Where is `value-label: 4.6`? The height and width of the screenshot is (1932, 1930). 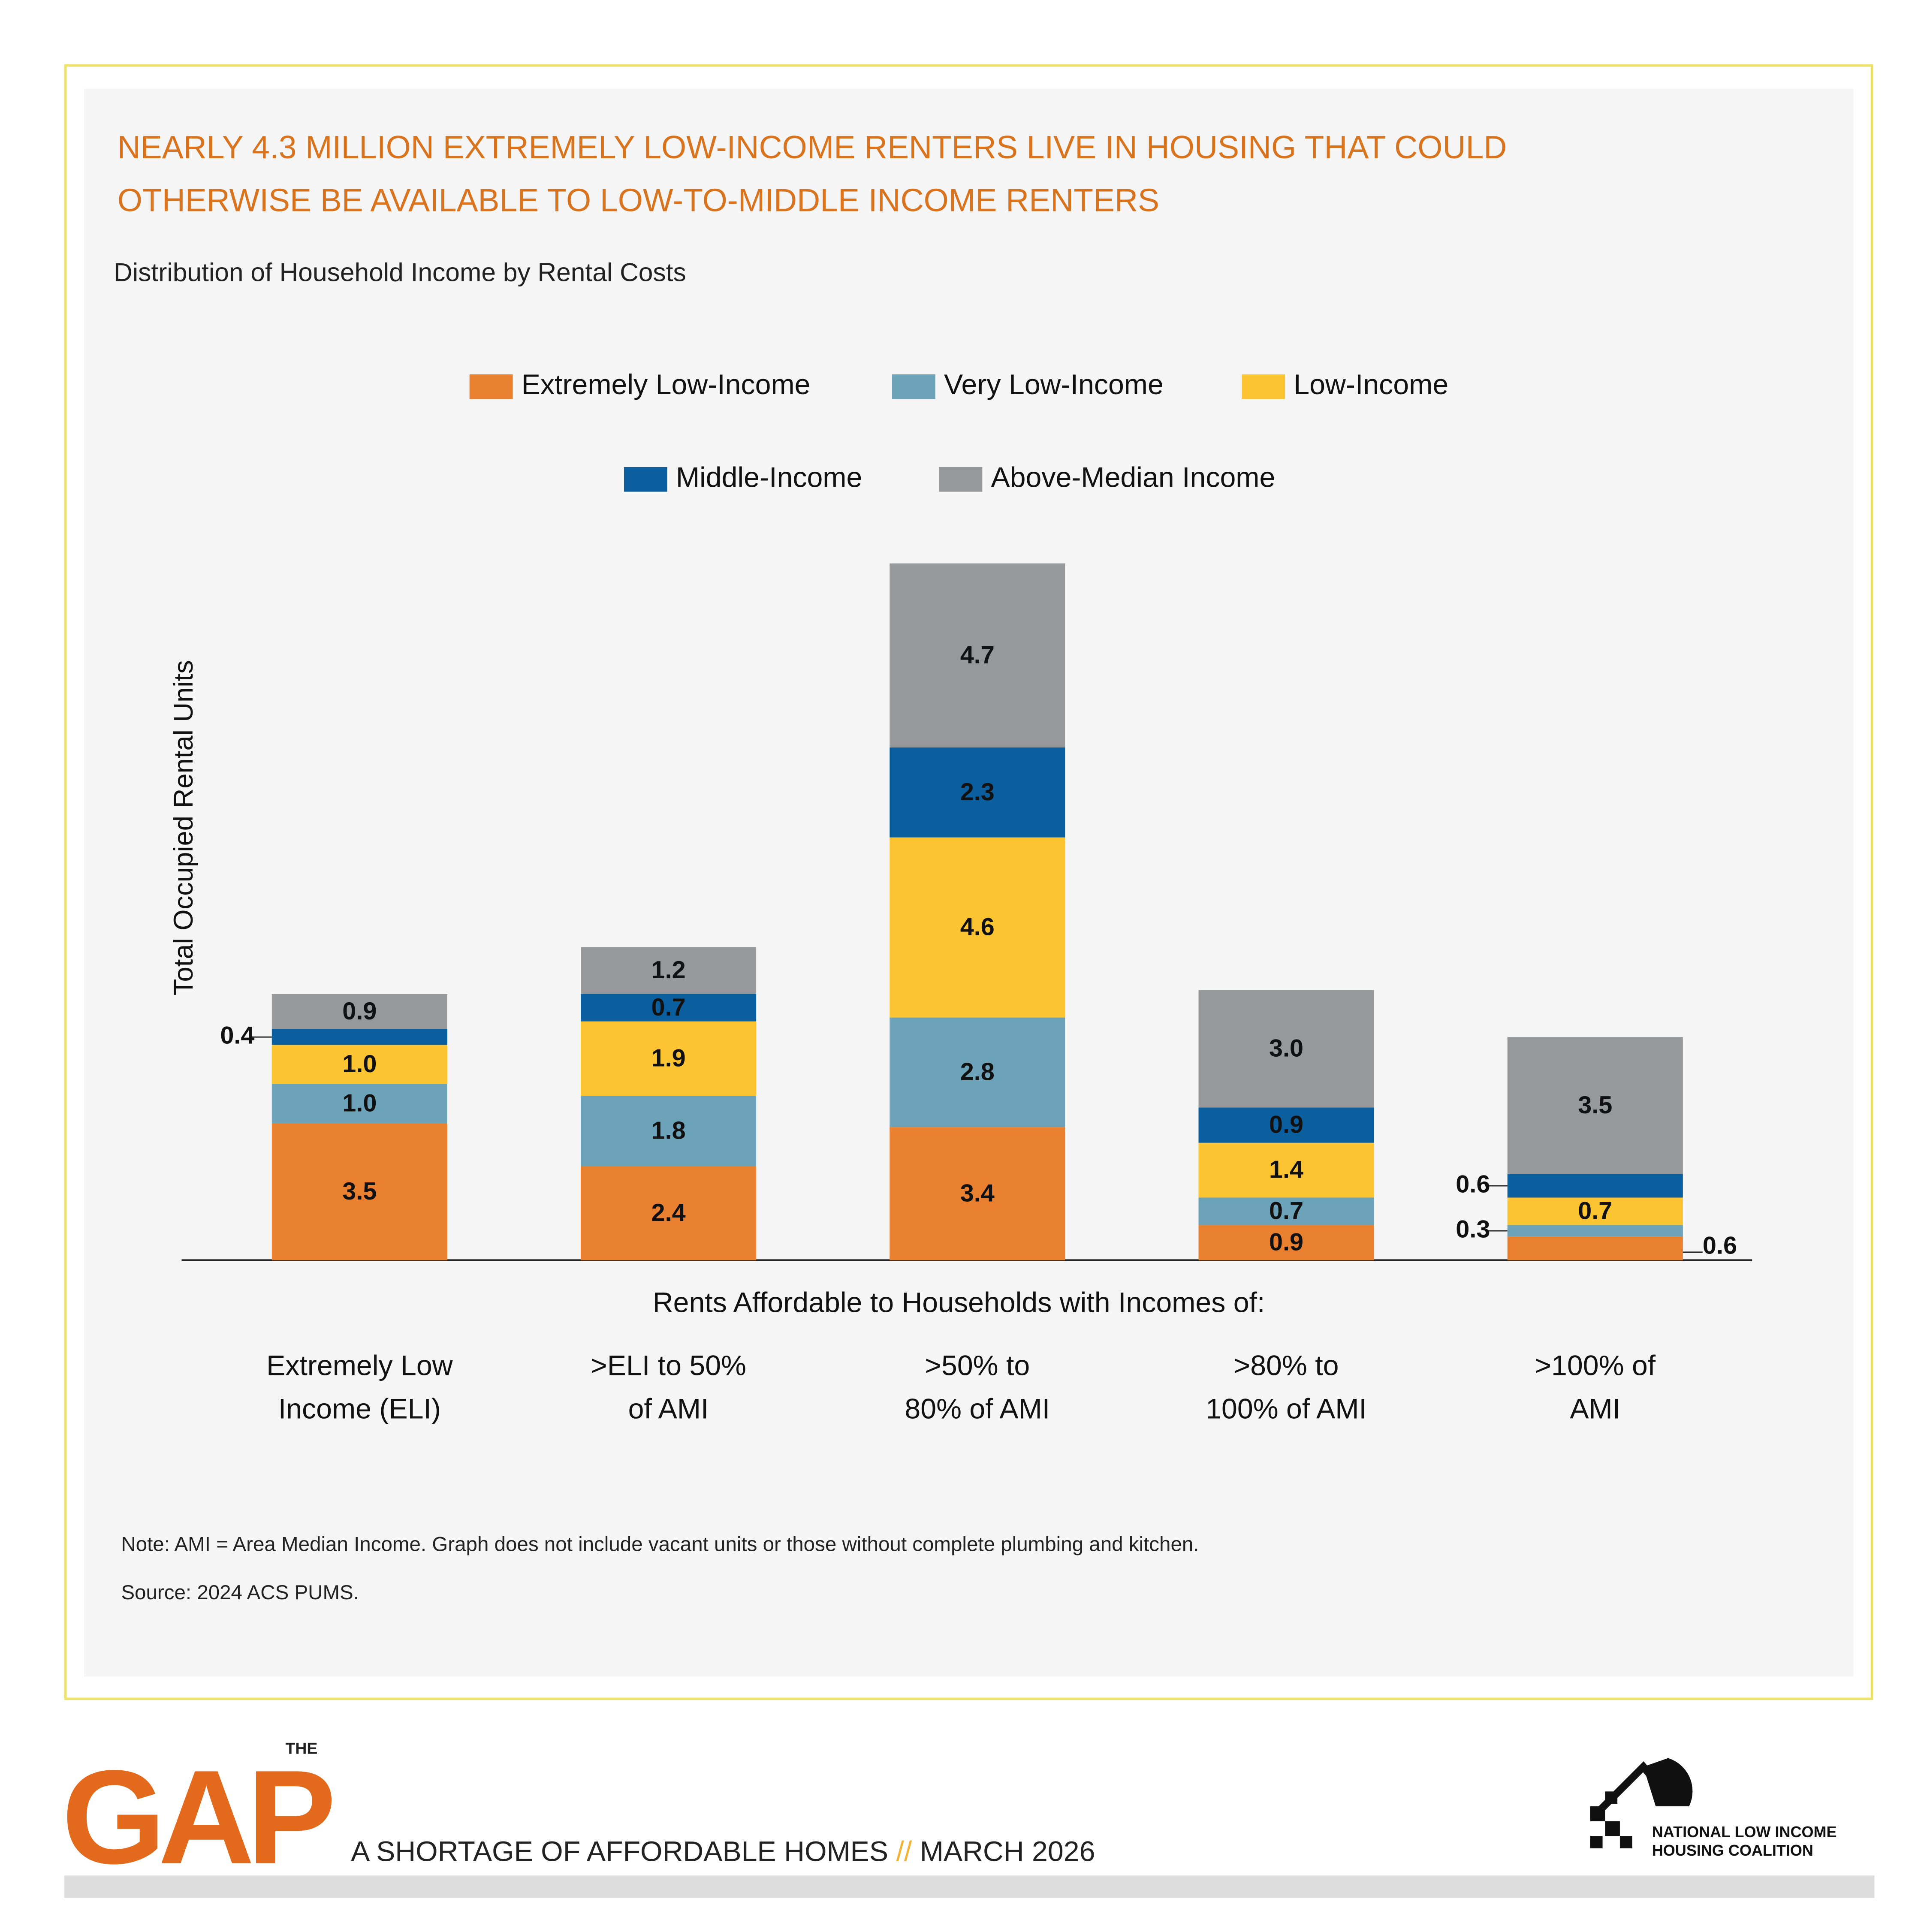 value-label: 4.6 is located at coordinates (977, 927).